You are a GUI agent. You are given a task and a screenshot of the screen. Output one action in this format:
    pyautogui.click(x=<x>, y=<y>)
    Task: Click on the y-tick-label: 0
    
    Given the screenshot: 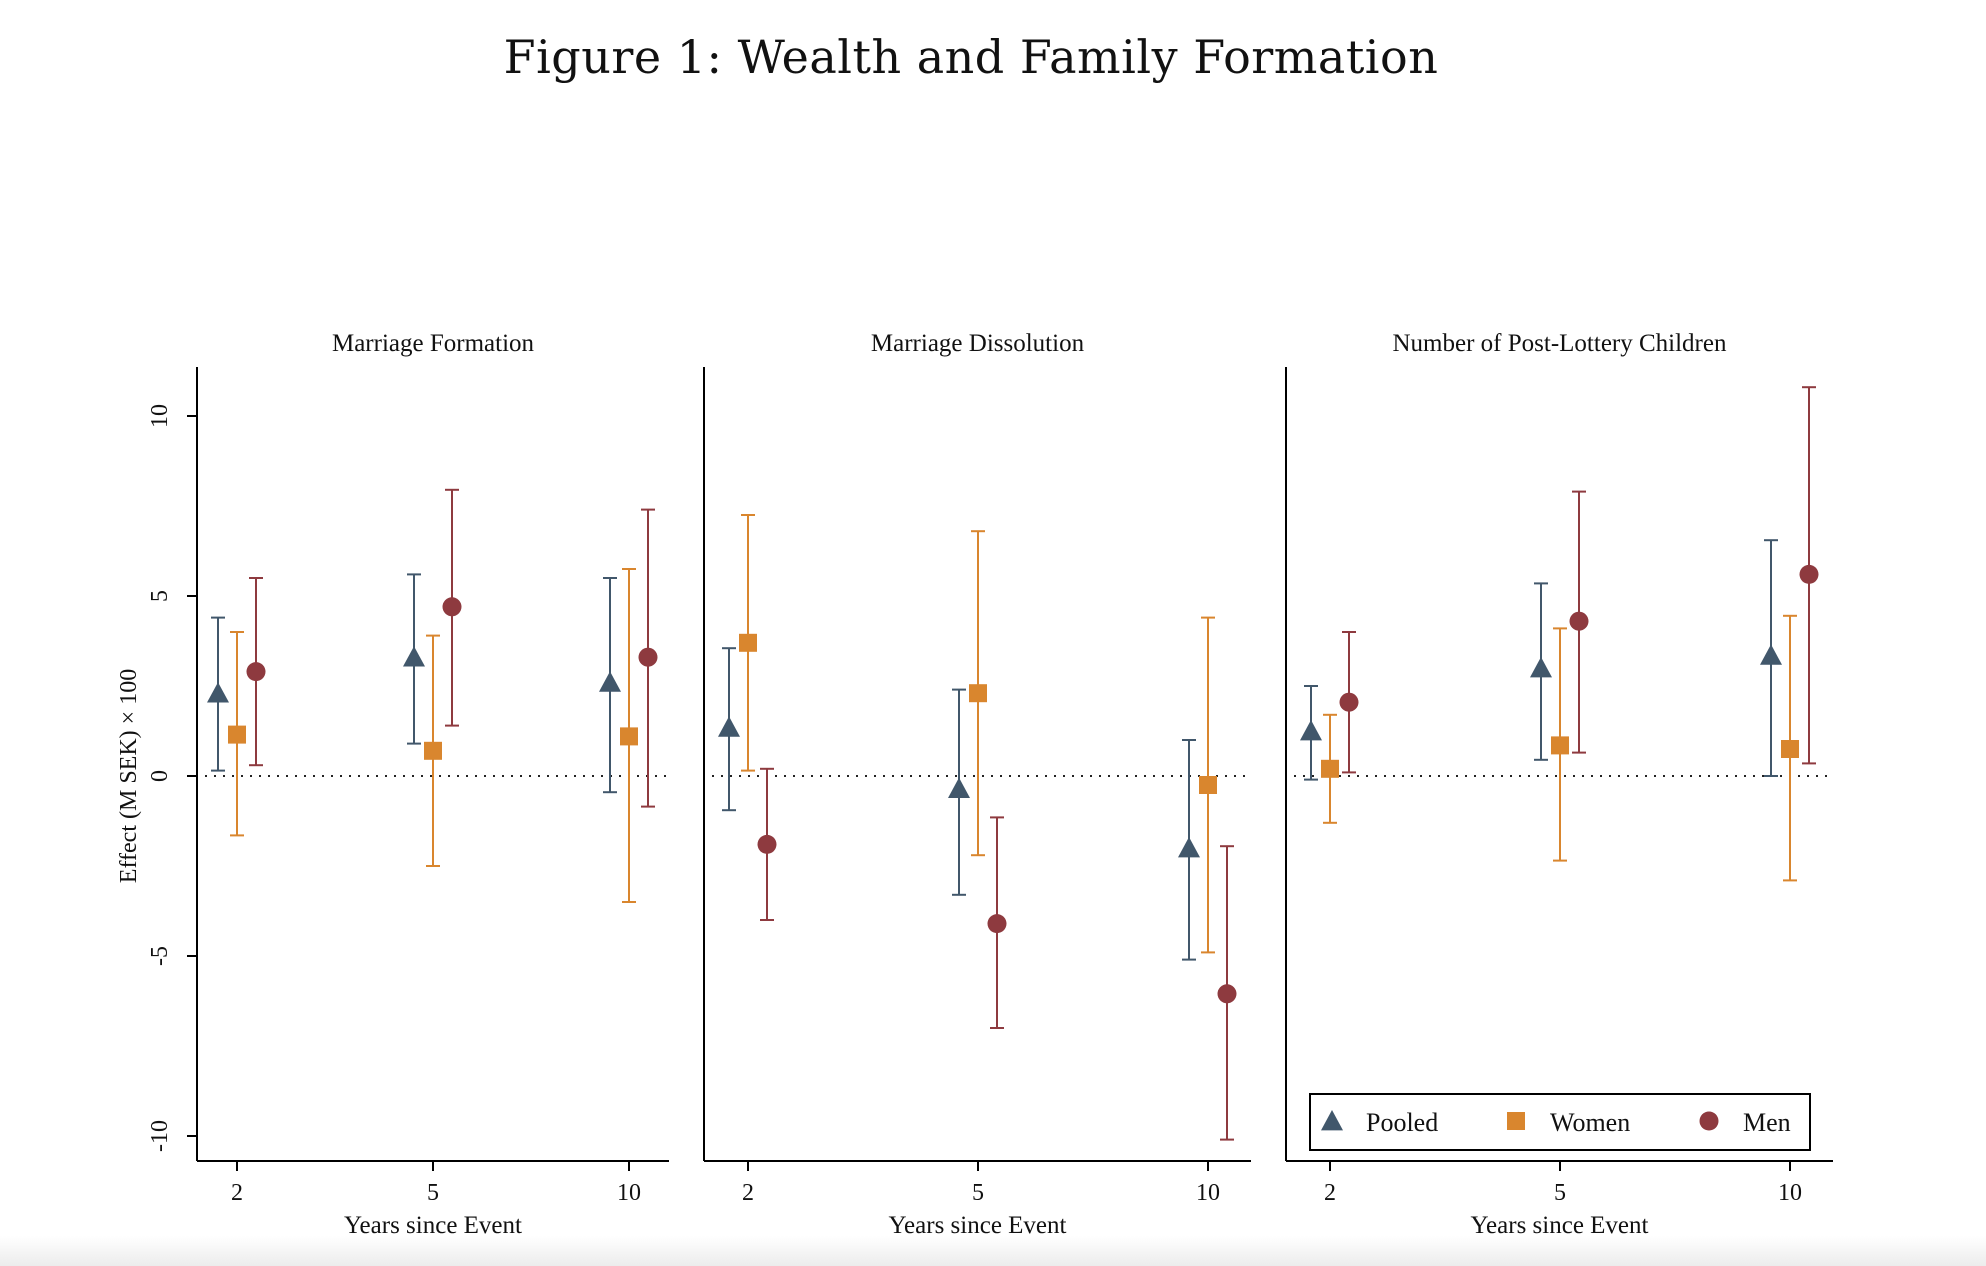 What is the action you would take?
    pyautogui.click(x=160, y=776)
    